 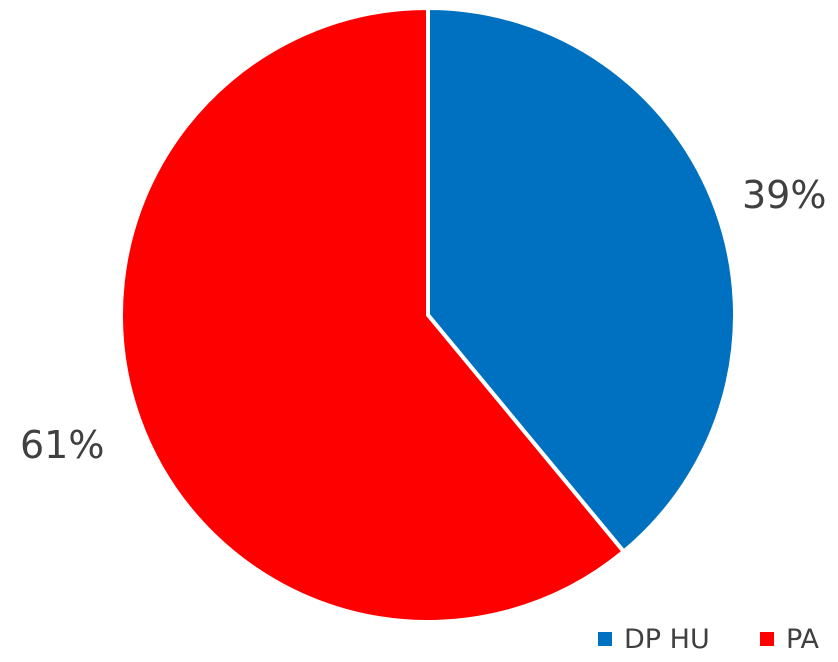 I want to click on legend-item-pa: PA, so click(x=790, y=639).